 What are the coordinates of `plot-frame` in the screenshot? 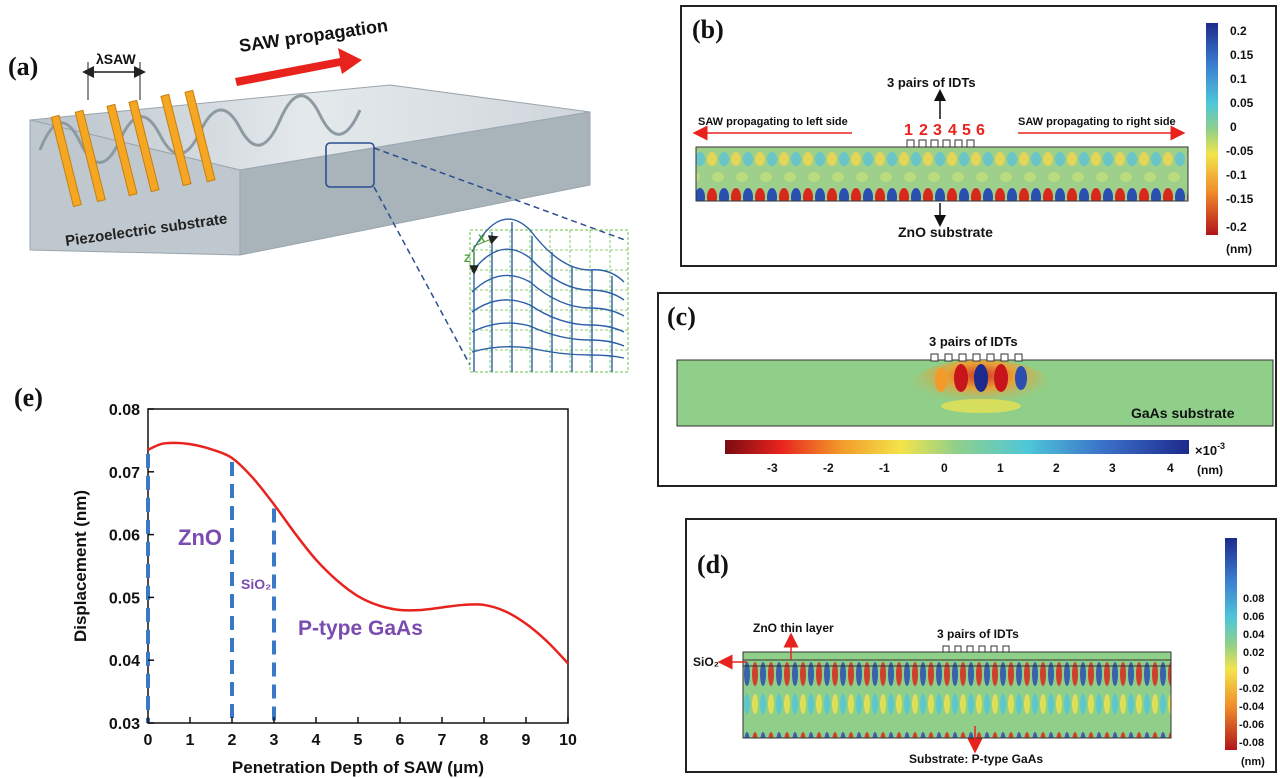 It's located at (358, 566).